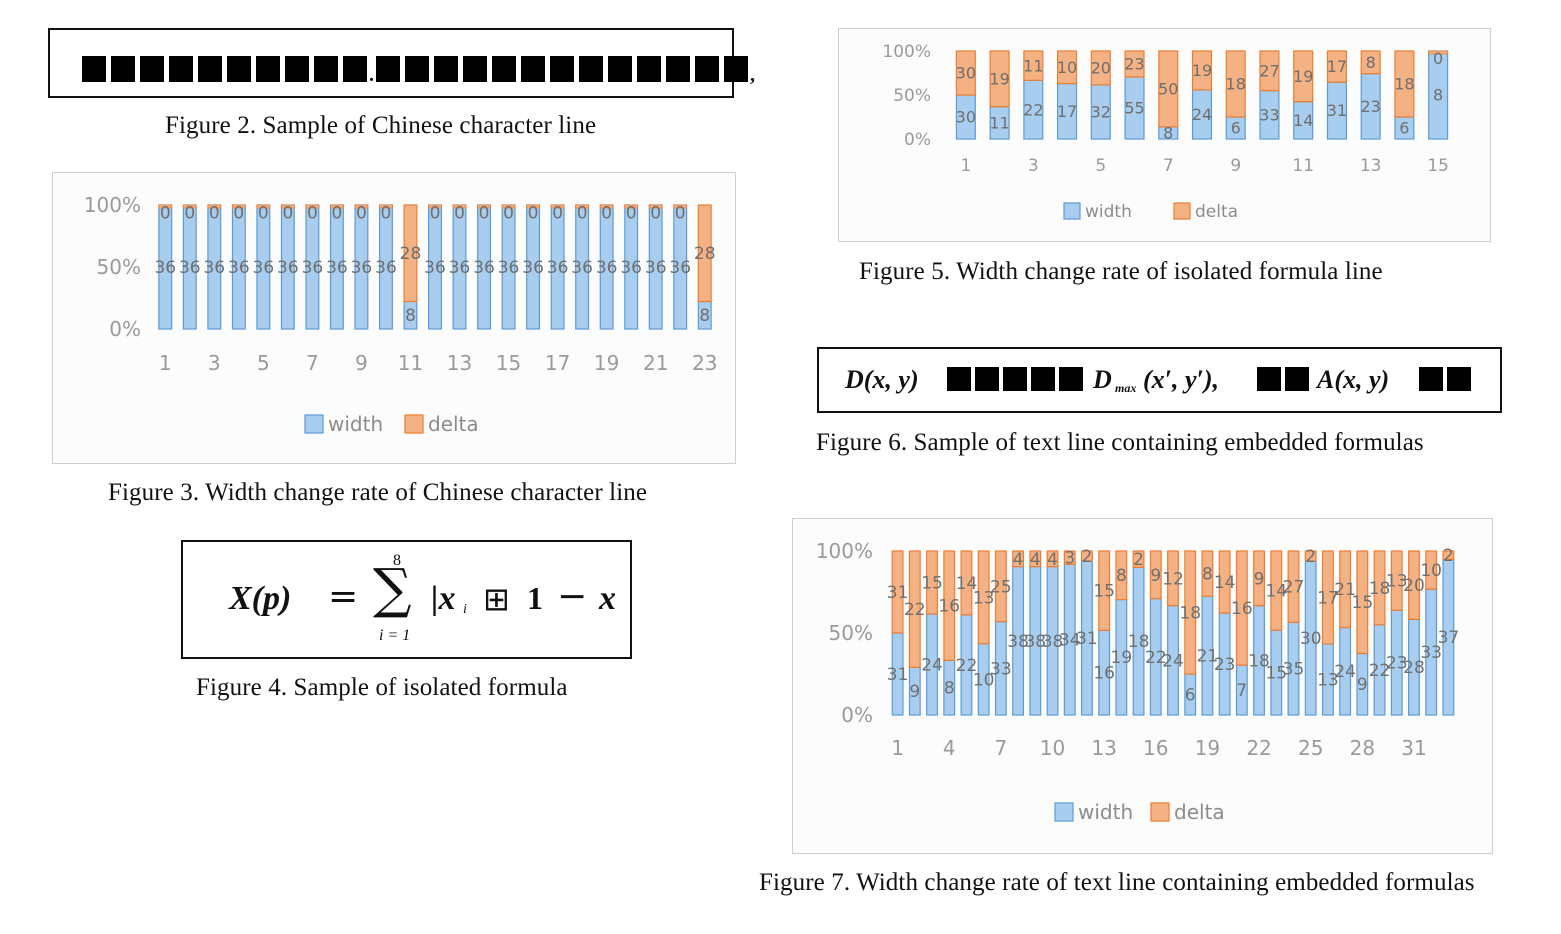  Describe the element at coordinates (1101, 112) in the screenshot. I see `data-label-width: 32` at that location.